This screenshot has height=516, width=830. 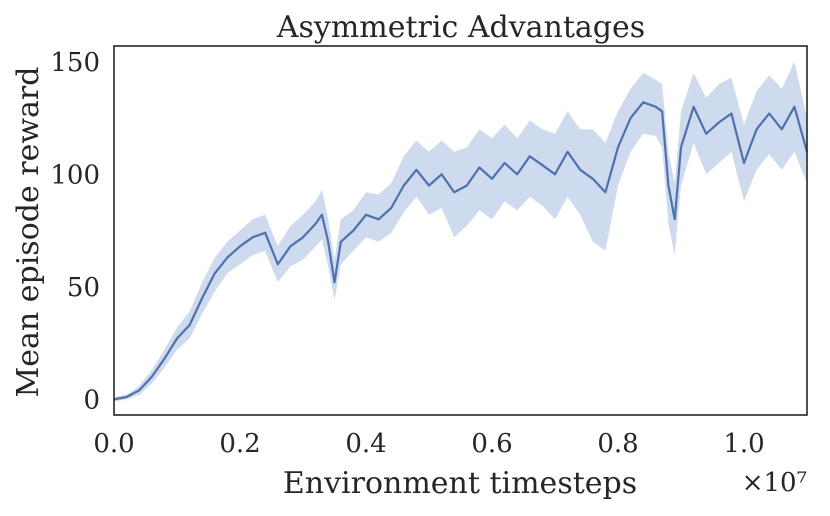 What do you see at coordinates (113, 444) in the screenshot?
I see `x-tick-label: 0.0` at bounding box center [113, 444].